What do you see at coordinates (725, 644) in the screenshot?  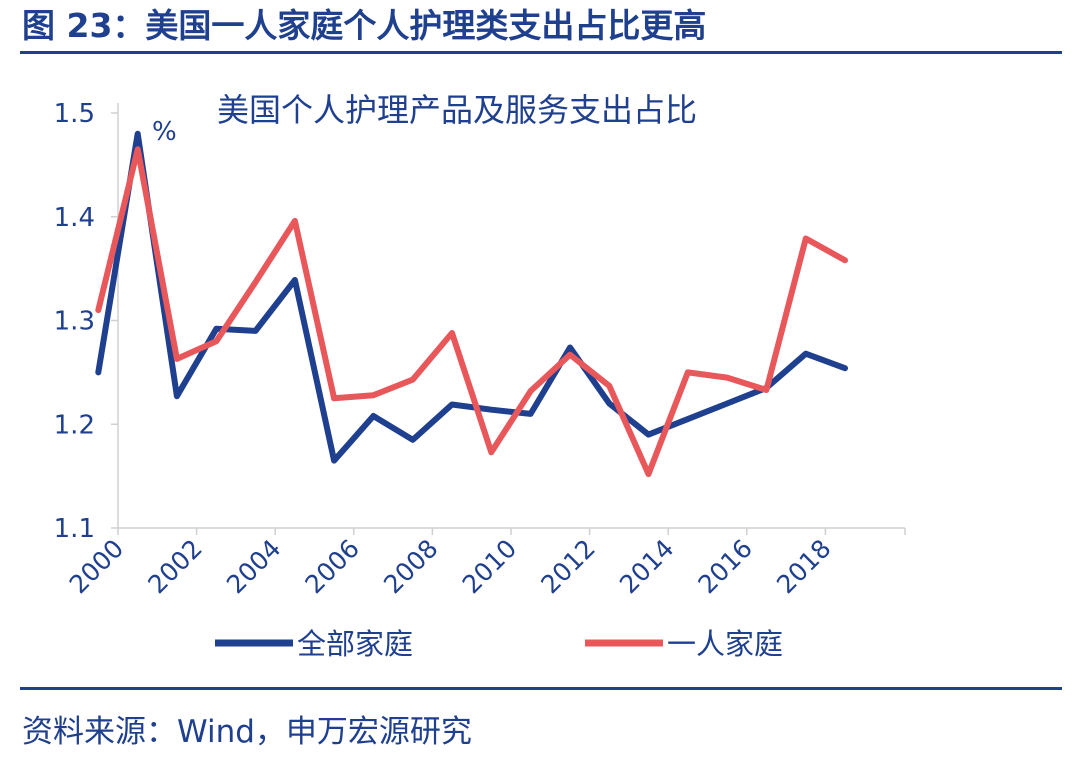 I see `legend-label: 一人家庭` at bounding box center [725, 644].